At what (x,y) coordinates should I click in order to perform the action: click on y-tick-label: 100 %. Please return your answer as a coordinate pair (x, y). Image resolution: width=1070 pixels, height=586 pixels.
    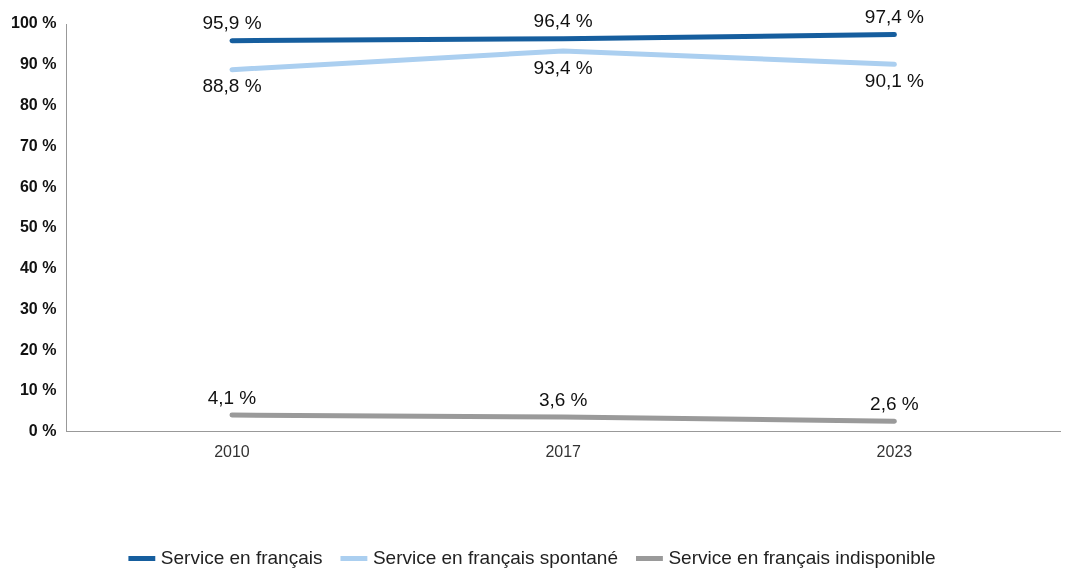
    Looking at the image, I should click on (33, 23).